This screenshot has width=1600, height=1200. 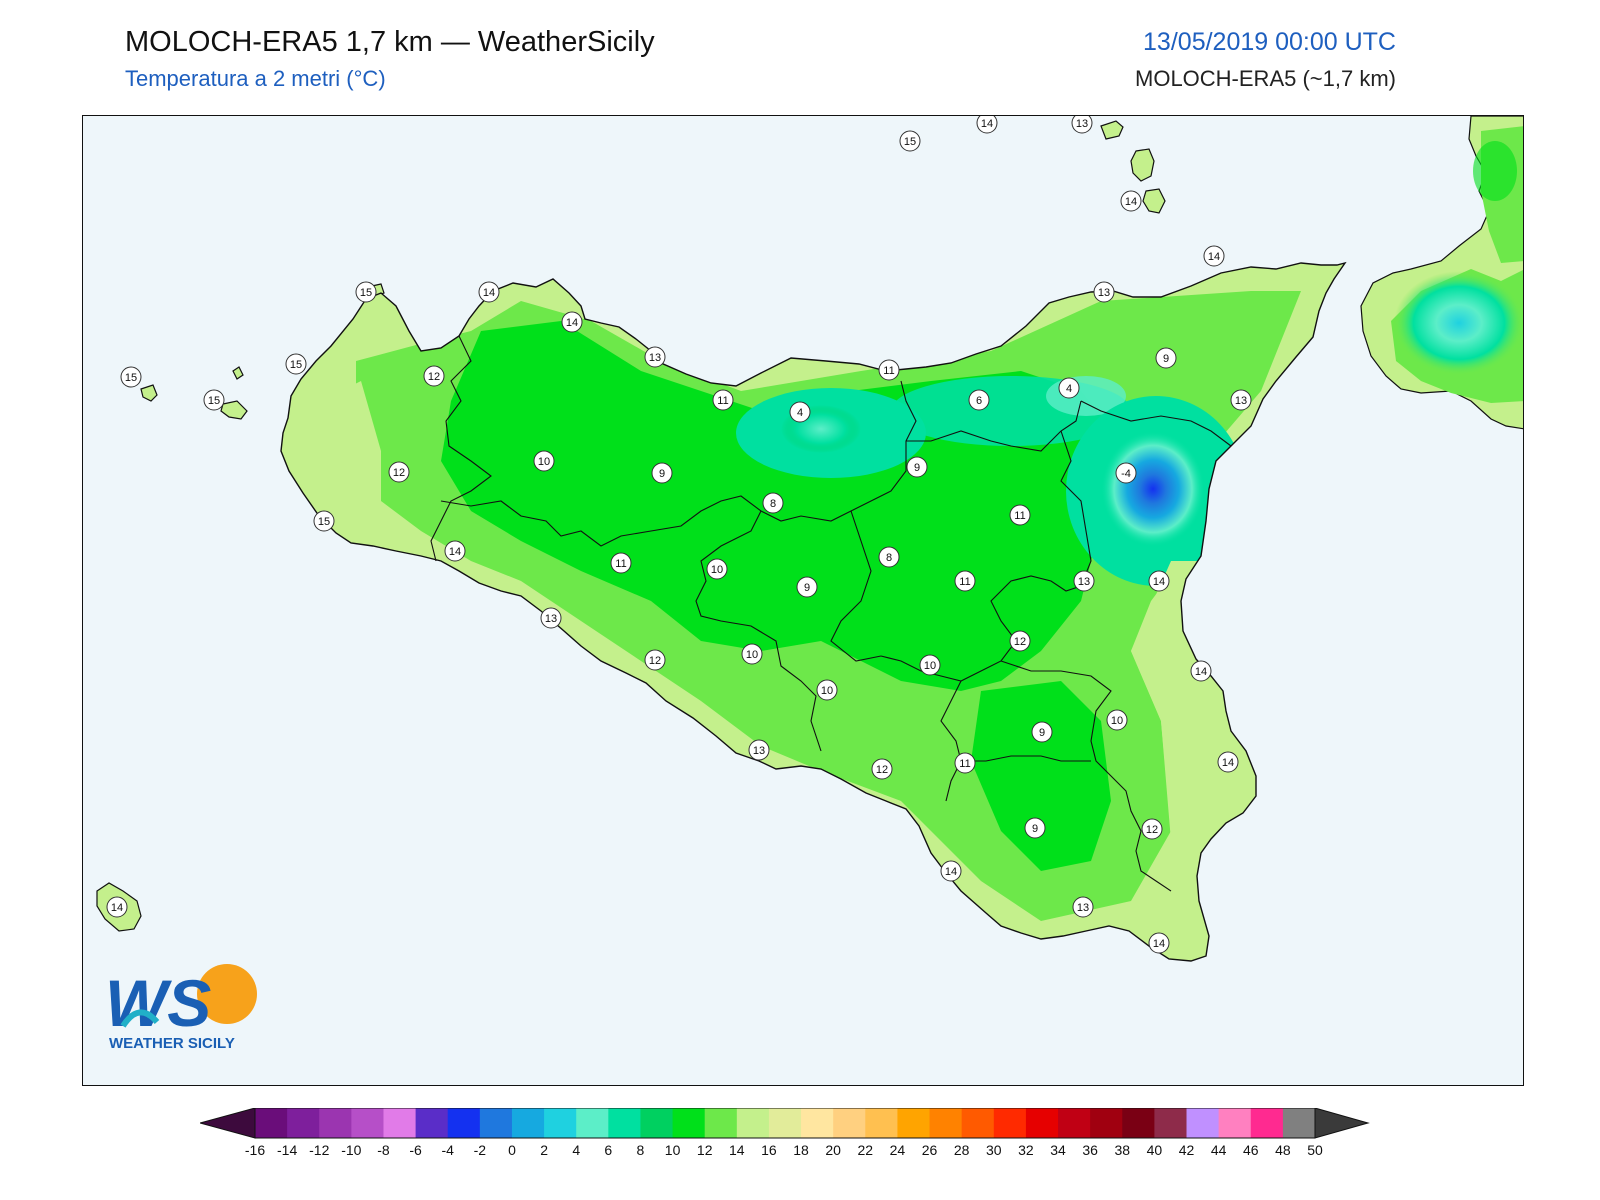 I want to click on colorbar-tick-label: 50, so click(x=1315, y=1150).